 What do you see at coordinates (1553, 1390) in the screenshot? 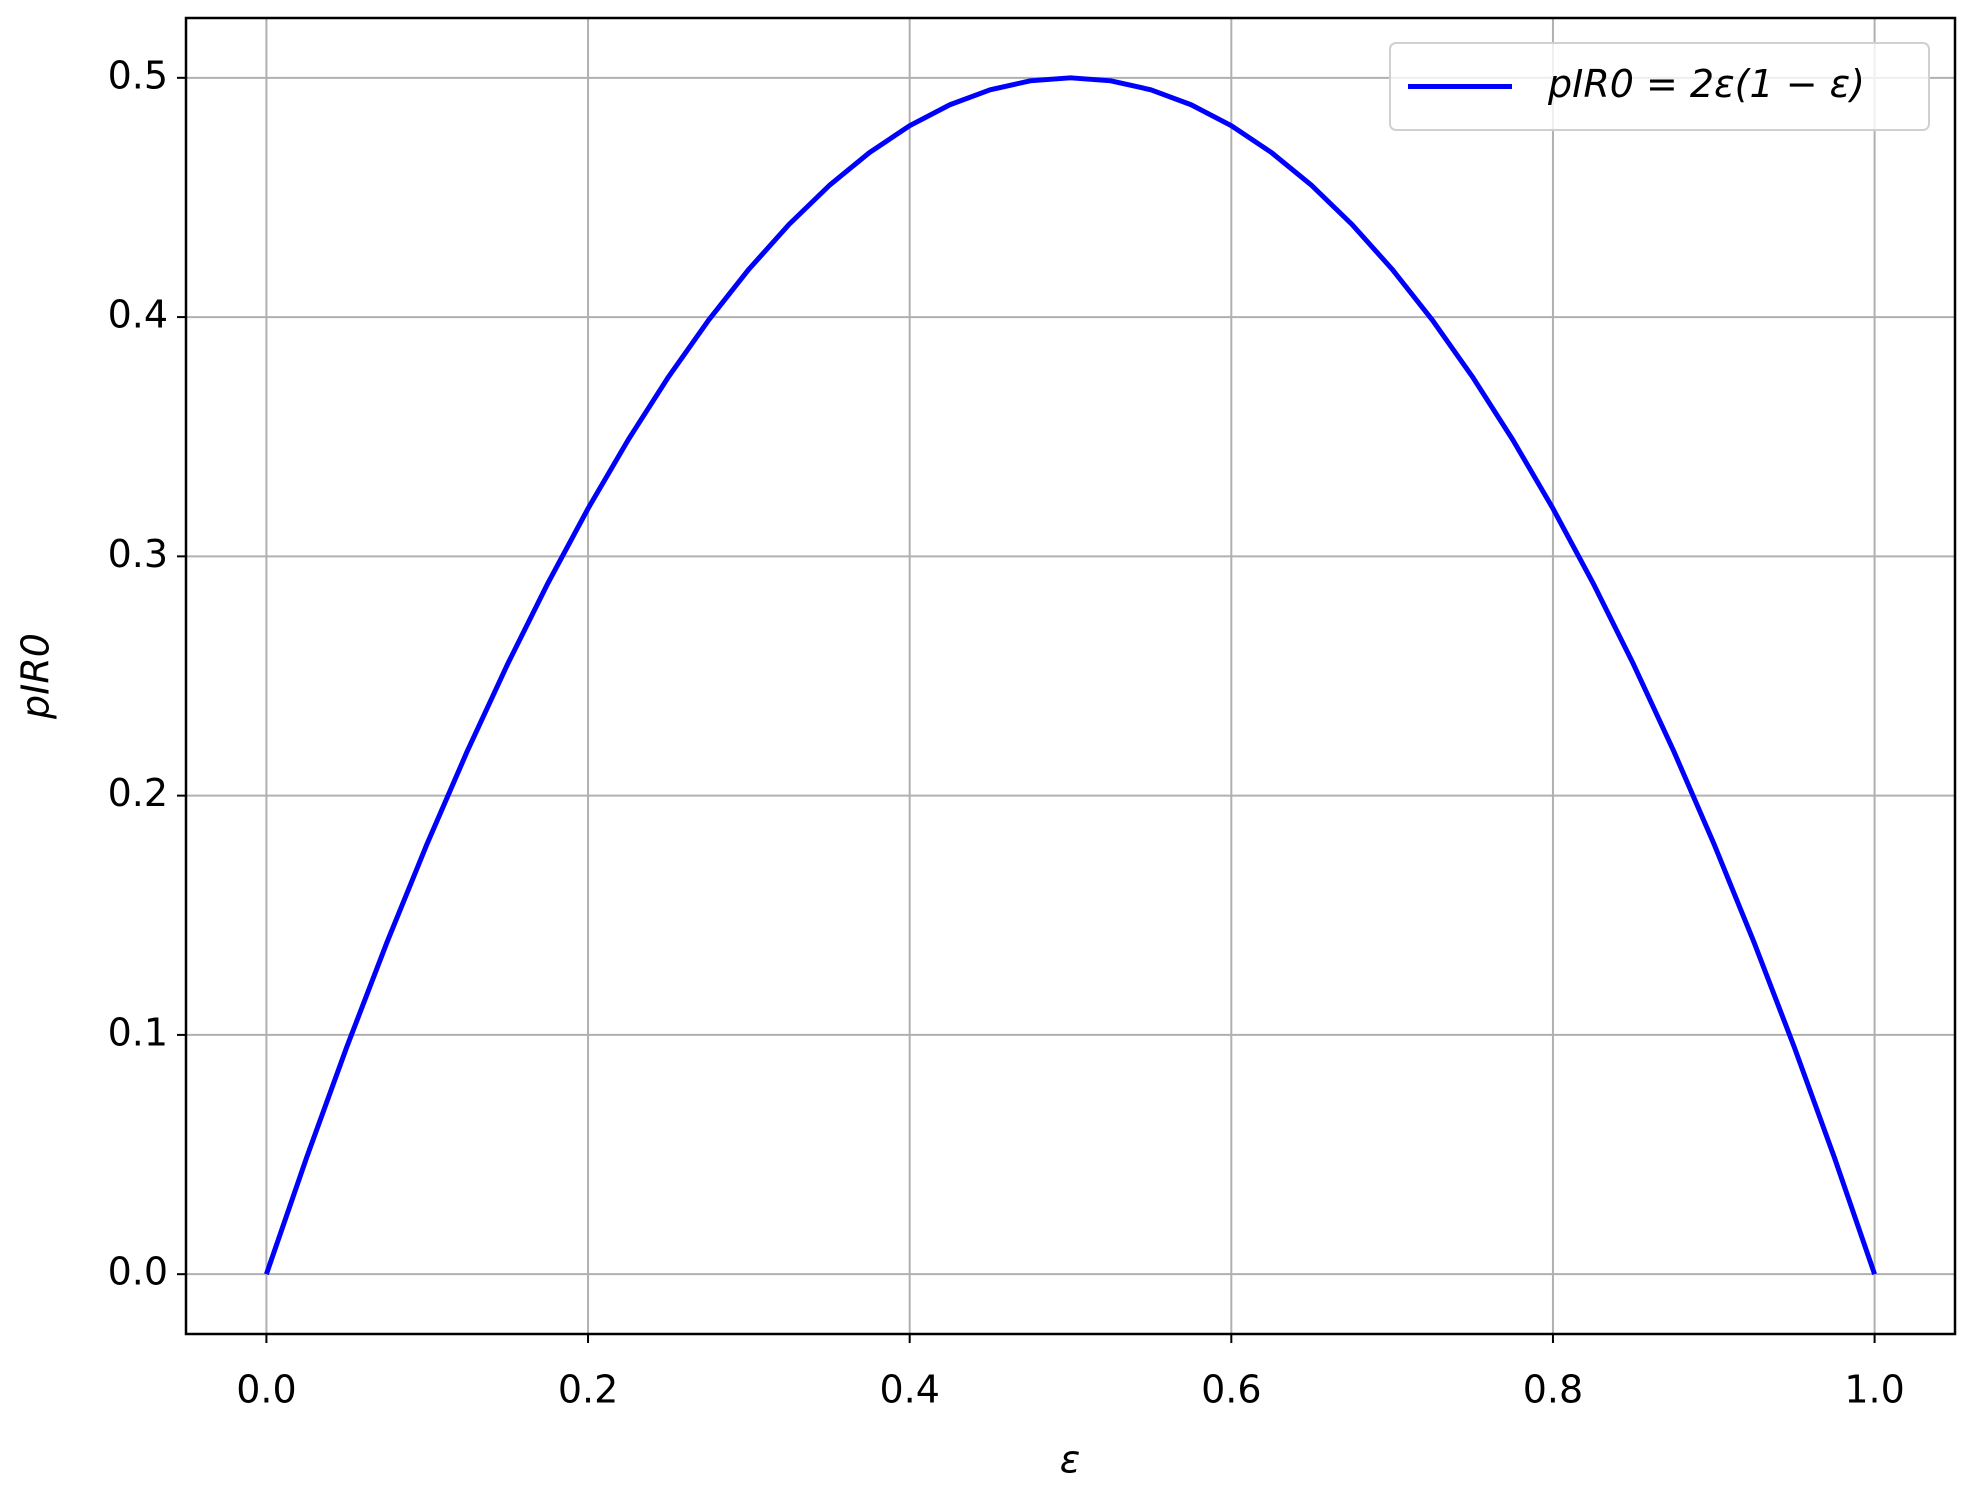
I see `x-tick-label: 0.8` at bounding box center [1553, 1390].